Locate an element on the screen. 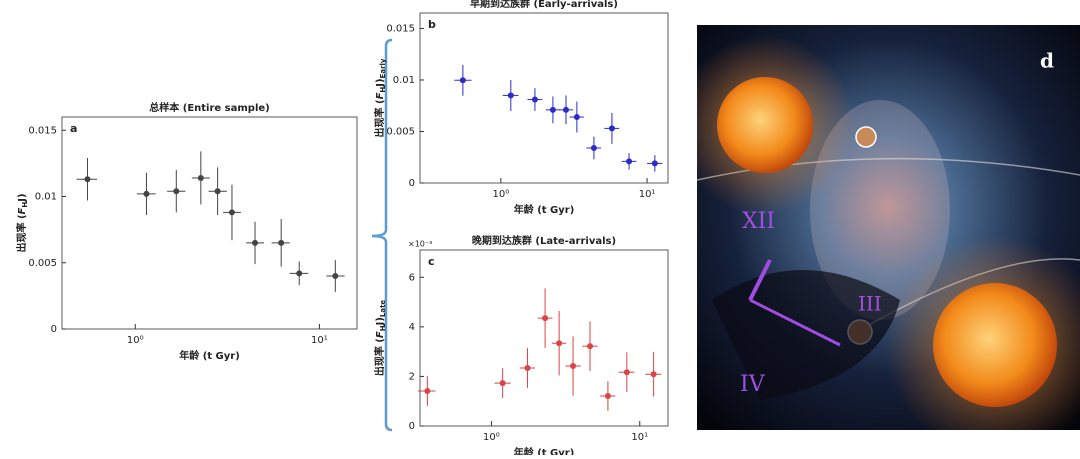 This screenshot has height=459, width=1080. y-tick-label: 2 is located at coordinates (412, 376).